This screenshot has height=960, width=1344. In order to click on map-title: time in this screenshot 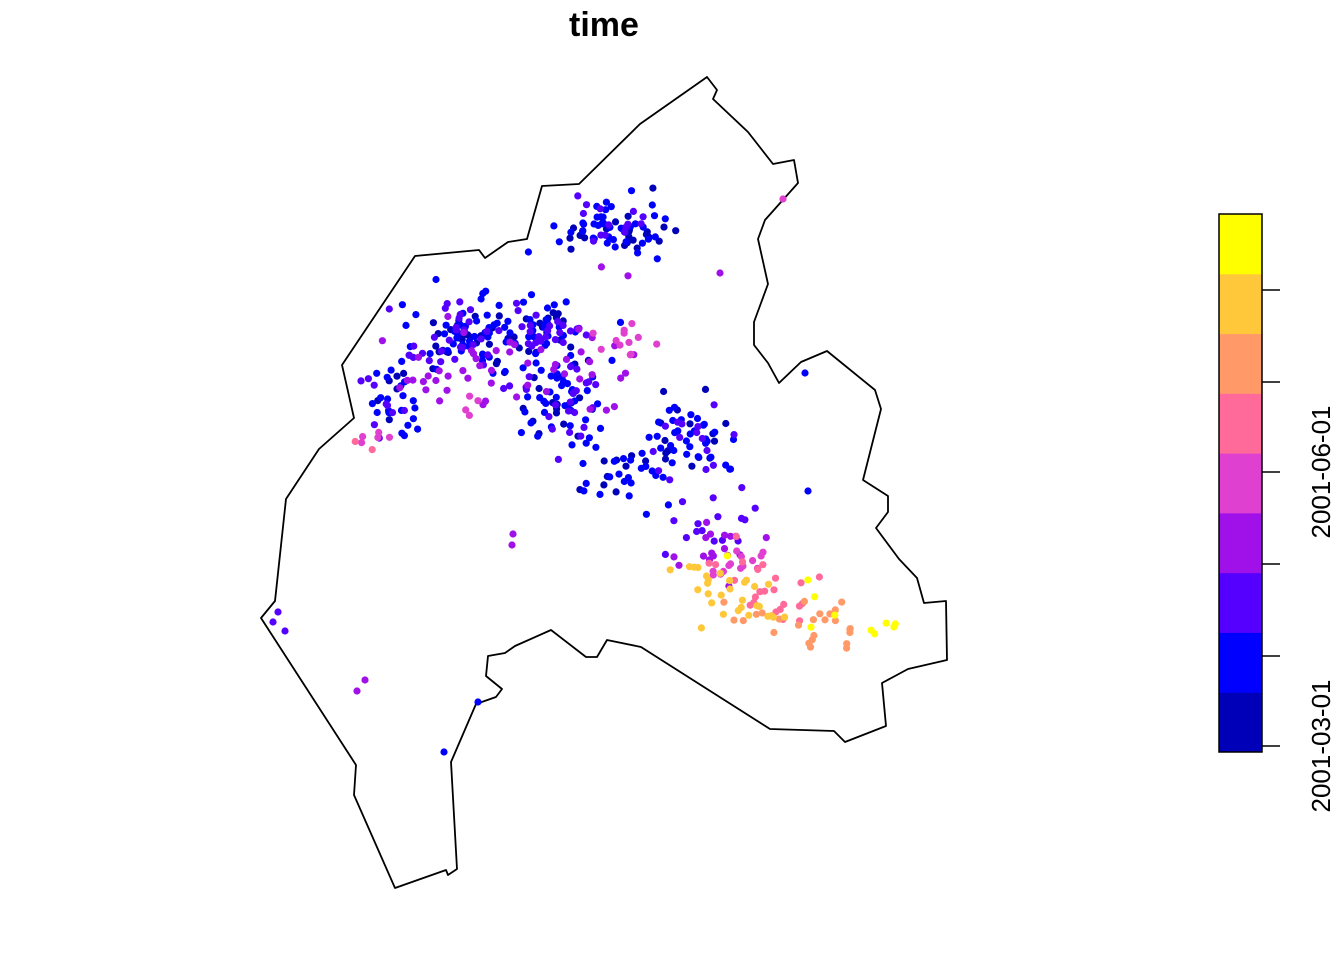, I will do `click(604, 25)`.